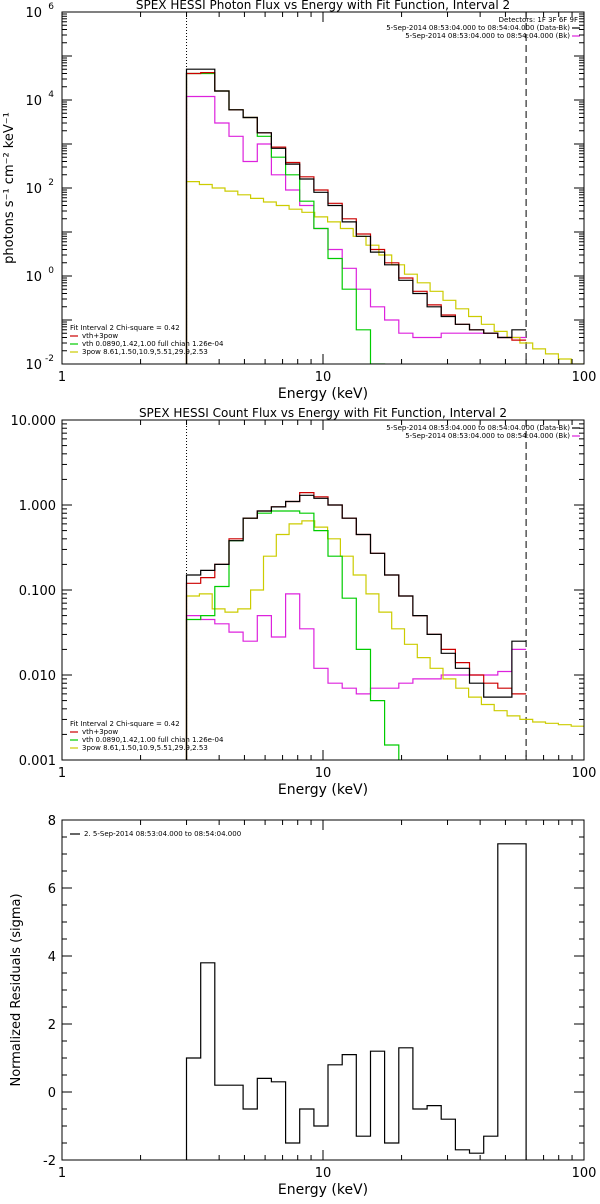 The height and width of the screenshot is (1204, 600). What do you see at coordinates (49, 359) in the screenshot?
I see `y-tick-exponent: -2` at bounding box center [49, 359].